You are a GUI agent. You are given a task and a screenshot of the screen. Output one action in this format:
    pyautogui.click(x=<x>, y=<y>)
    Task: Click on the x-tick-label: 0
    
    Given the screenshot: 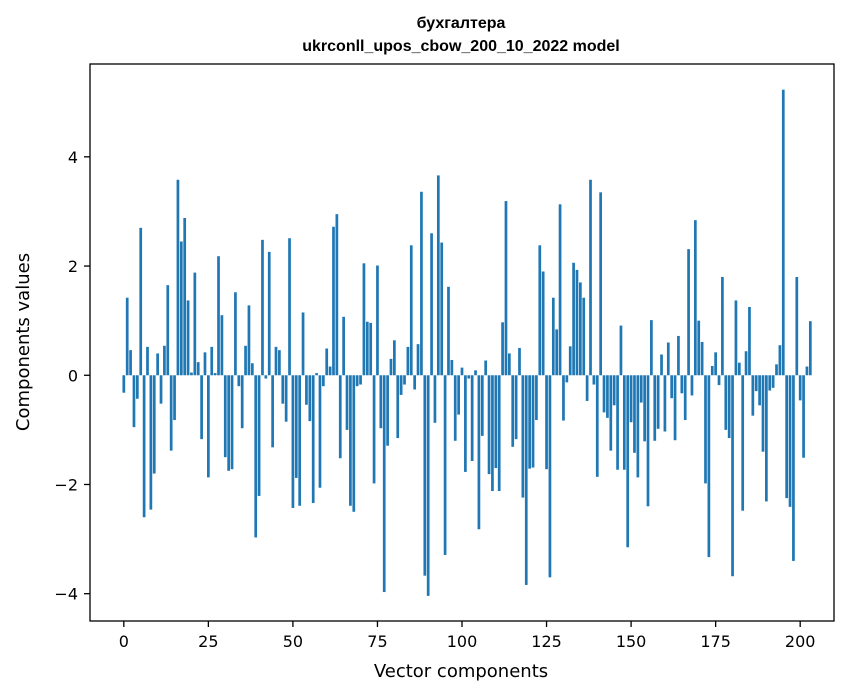 What is the action you would take?
    pyautogui.click(x=124, y=641)
    